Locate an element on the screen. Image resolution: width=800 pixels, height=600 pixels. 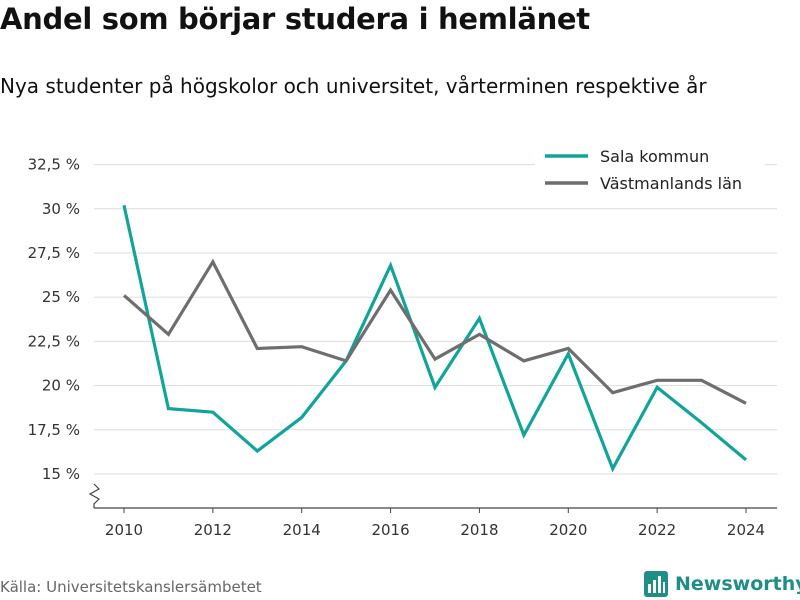
x-tick-label: 2012 is located at coordinates (213, 530).